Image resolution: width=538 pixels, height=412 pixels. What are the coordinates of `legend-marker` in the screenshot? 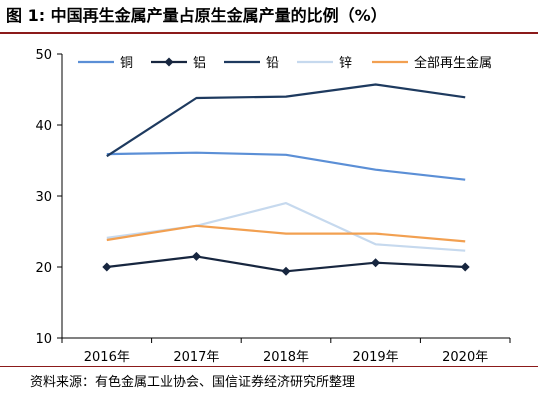 It's located at (169, 62).